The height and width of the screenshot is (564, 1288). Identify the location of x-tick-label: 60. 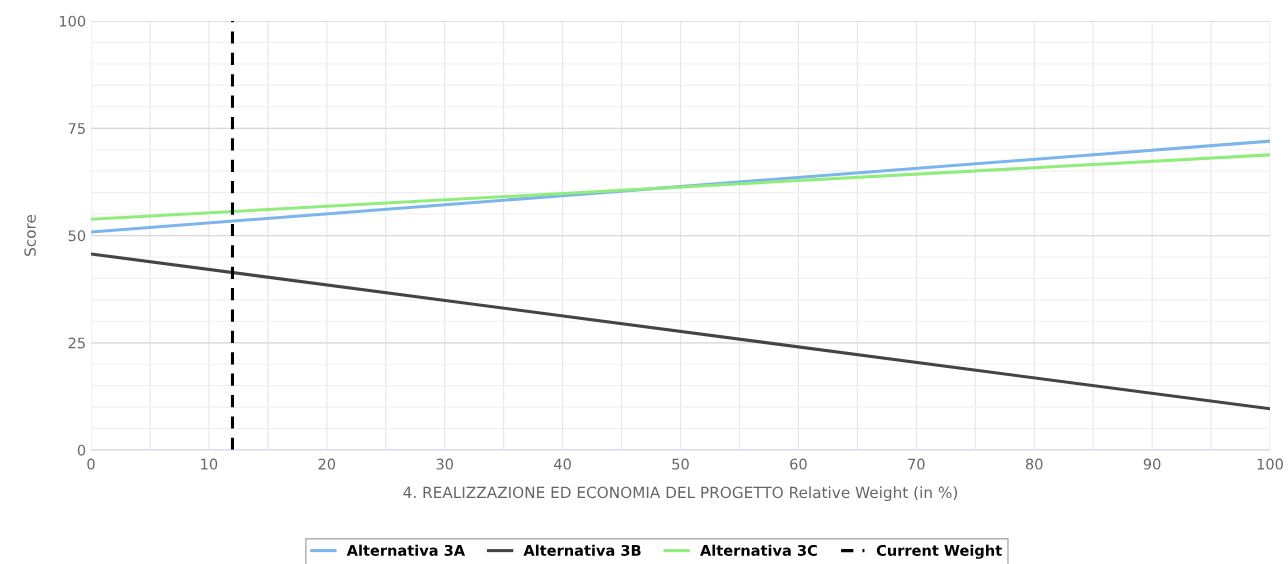
(798, 464).